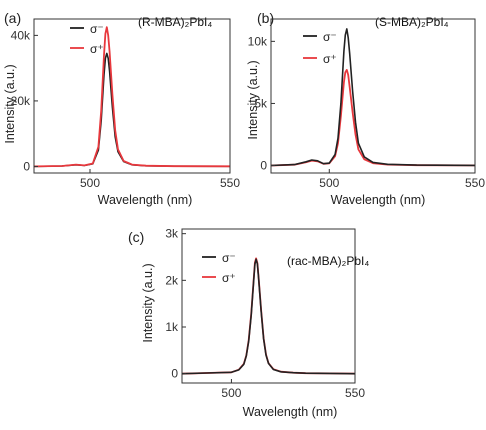 Image resolution: width=486 pixels, height=430 pixels. I want to click on y-tick-label-b-5000: 5k, so click(261, 103).